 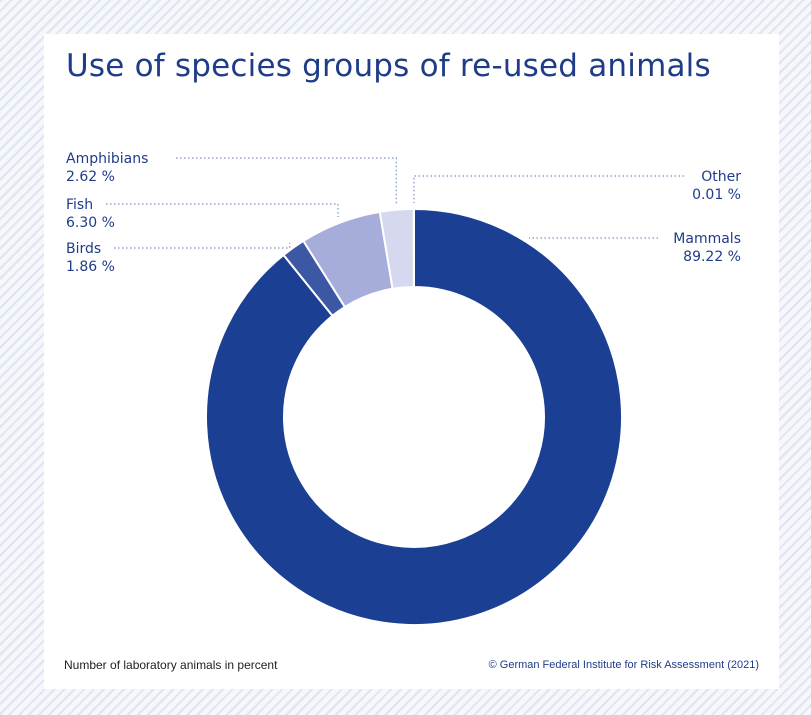 What do you see at coordinates (548, 189) in the screenshot?
I see `leader-line-other` at bounding box center [548, 189].